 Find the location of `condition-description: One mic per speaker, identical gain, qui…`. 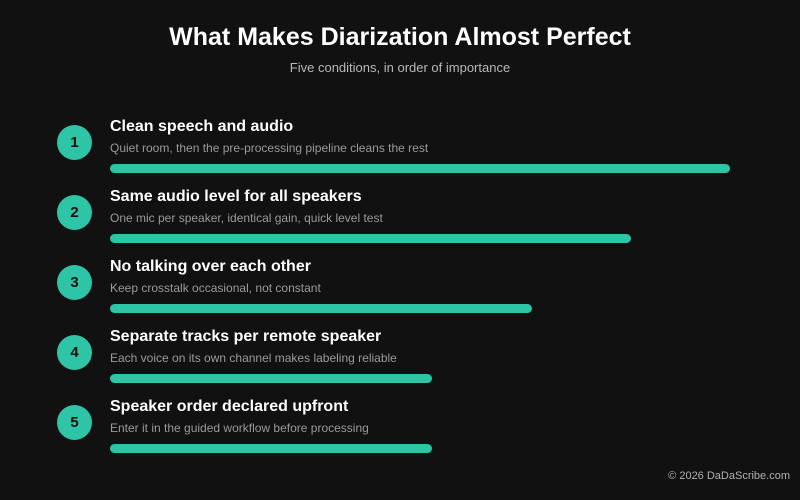

condition-description: One mic per speaker, identical gain, qui… is located at coordinates (246, 218).